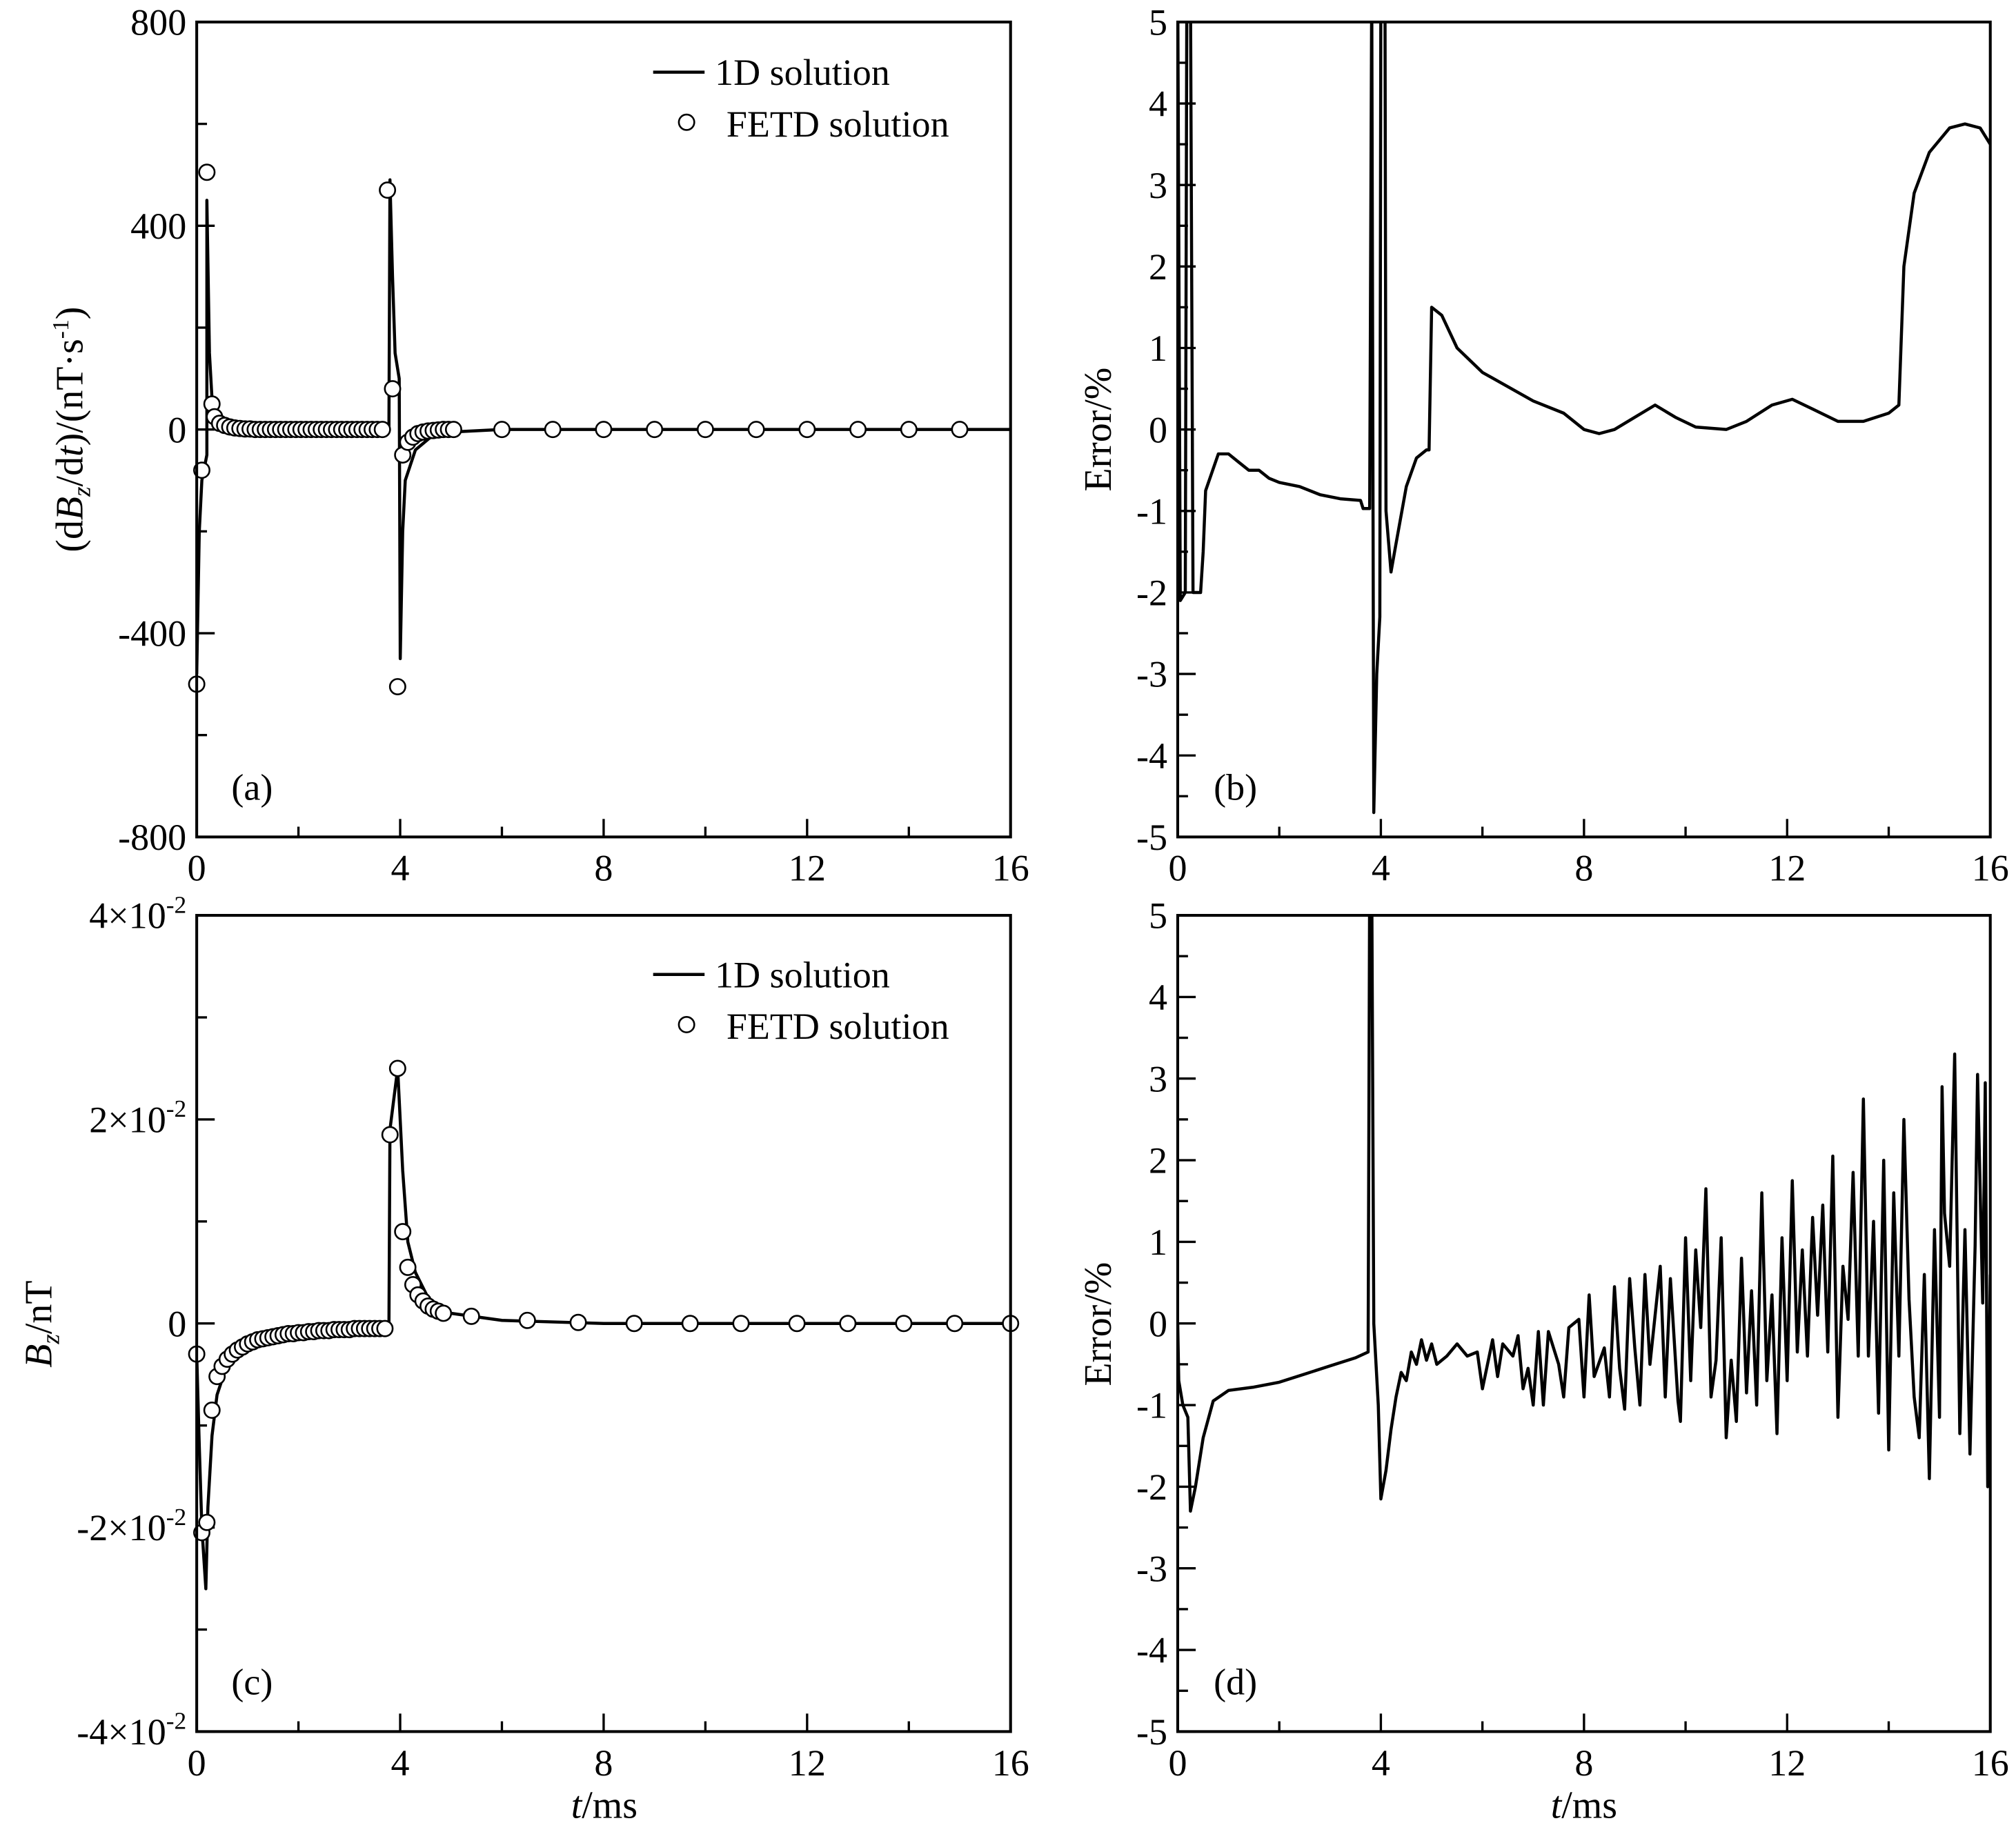 This screenshot has height=1832, width=2016. Describe the element at coordinates (131, 1730) in the screenshot. I see `y-tick-label: -4×10⁻²` at that location.